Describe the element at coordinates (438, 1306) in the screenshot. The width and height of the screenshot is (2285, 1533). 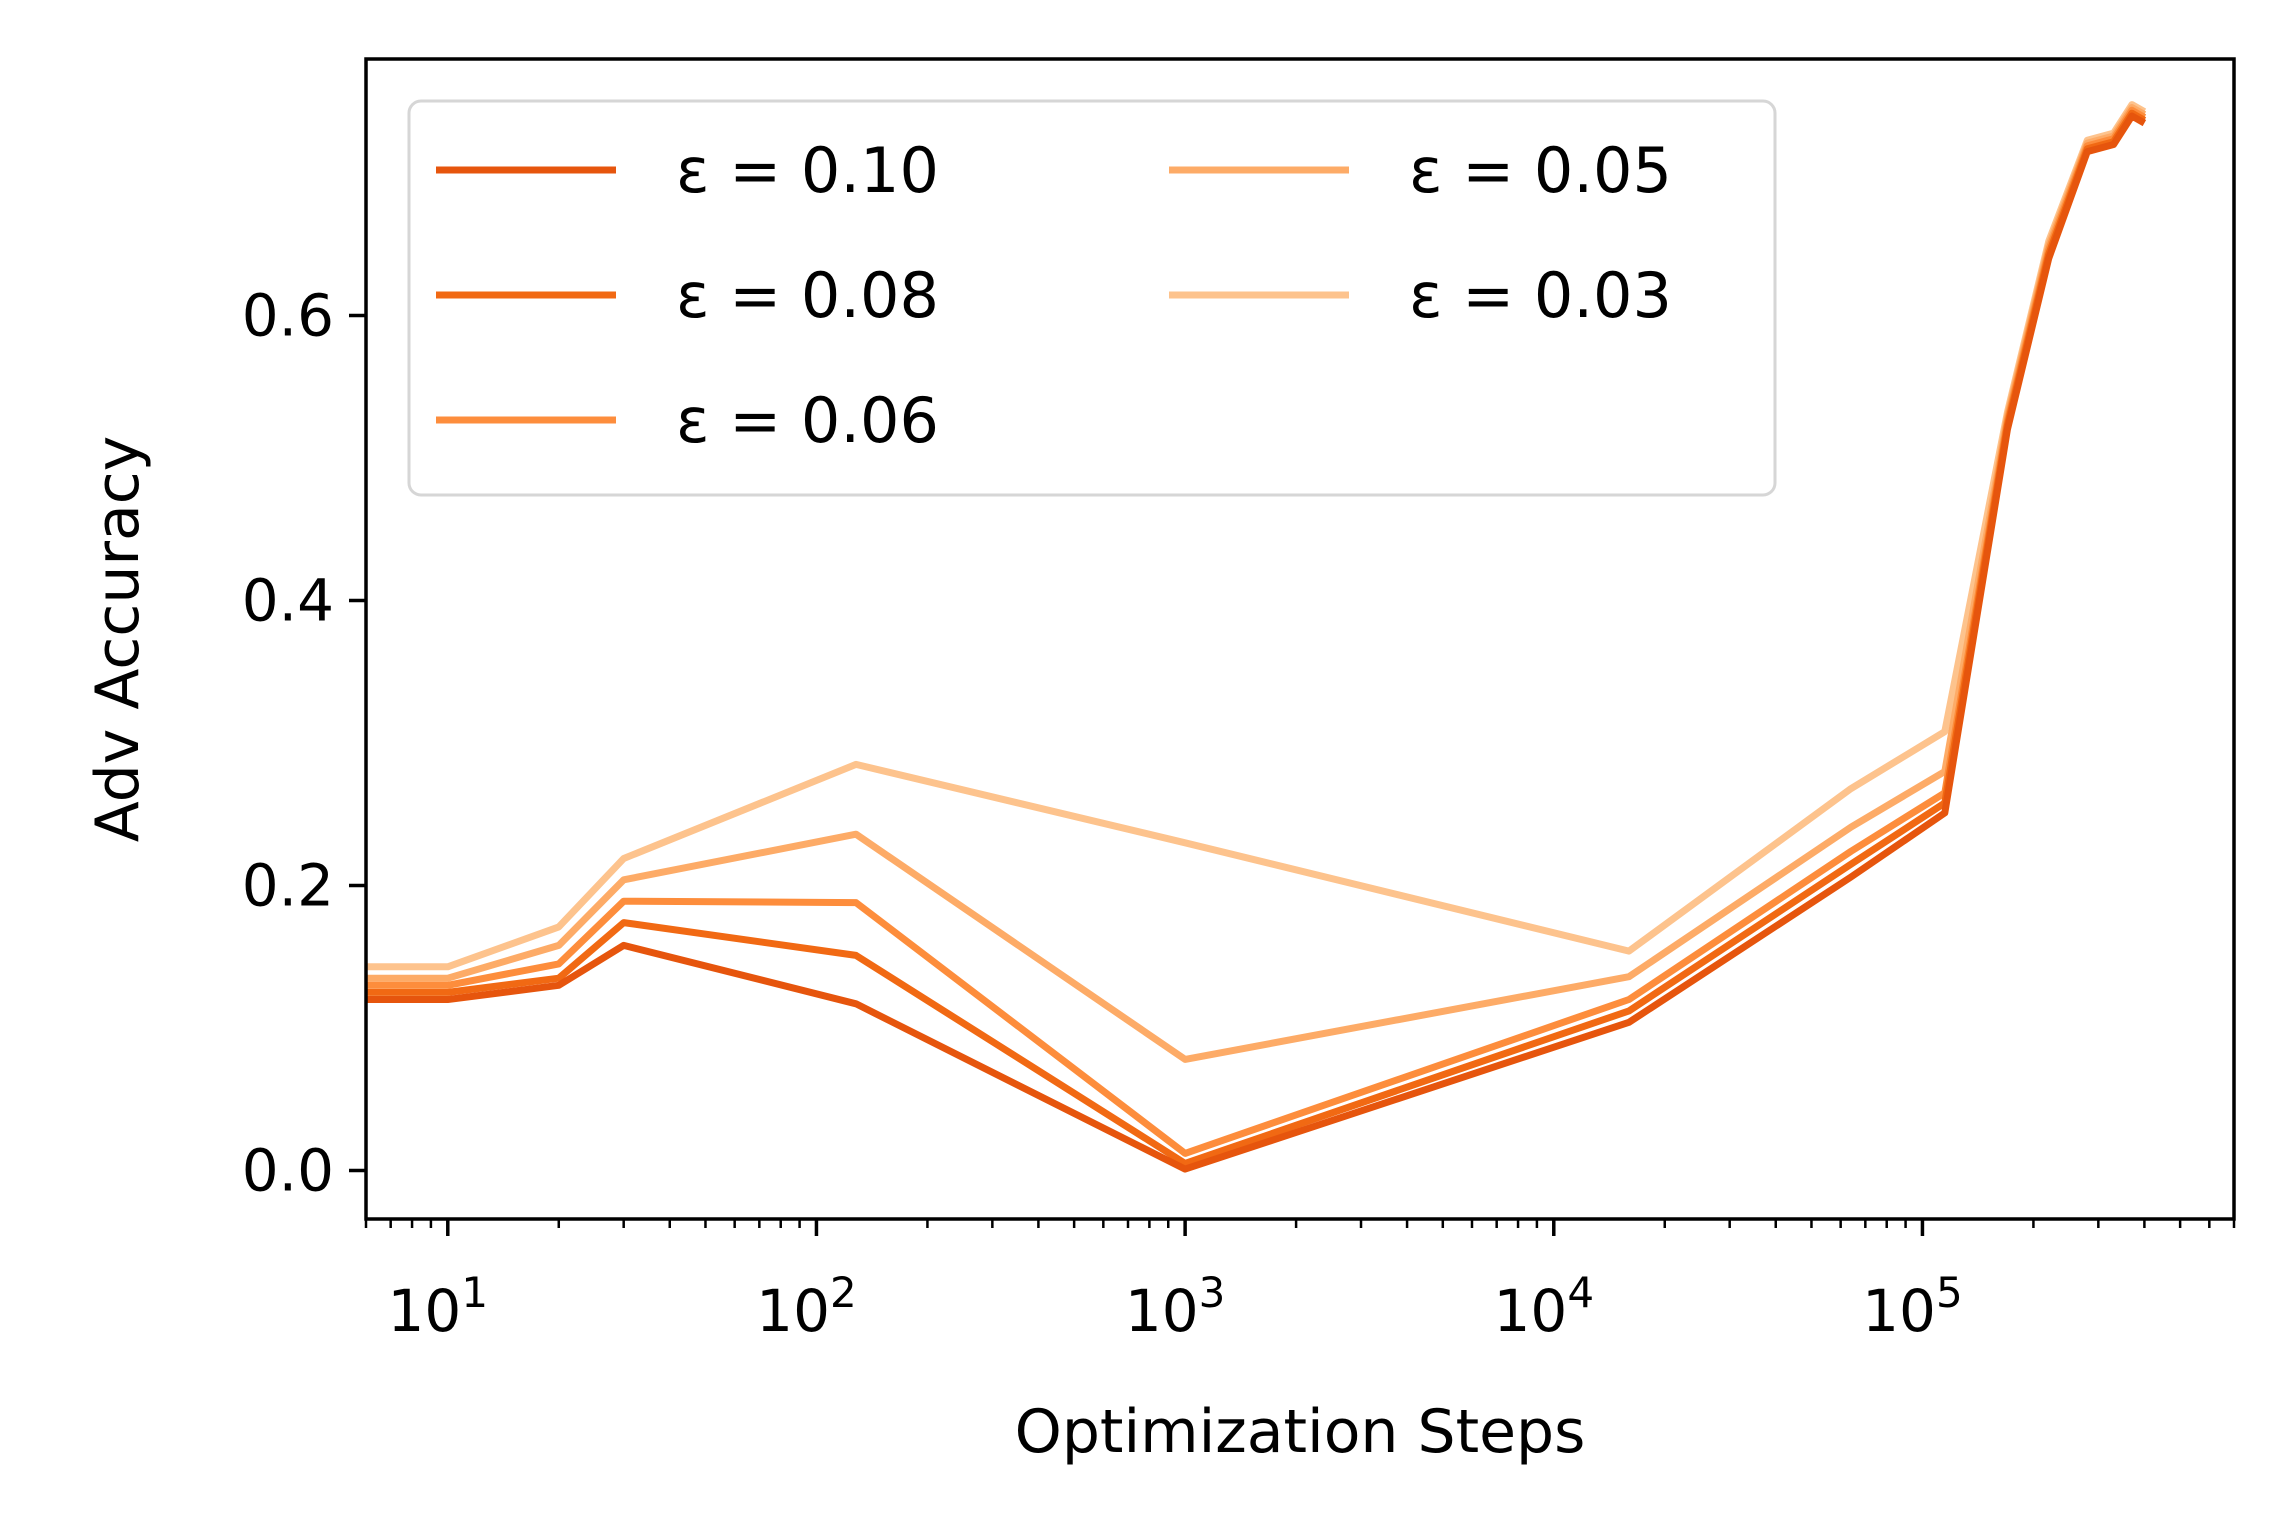
I see `x-tick-label: 10¹` at that location.